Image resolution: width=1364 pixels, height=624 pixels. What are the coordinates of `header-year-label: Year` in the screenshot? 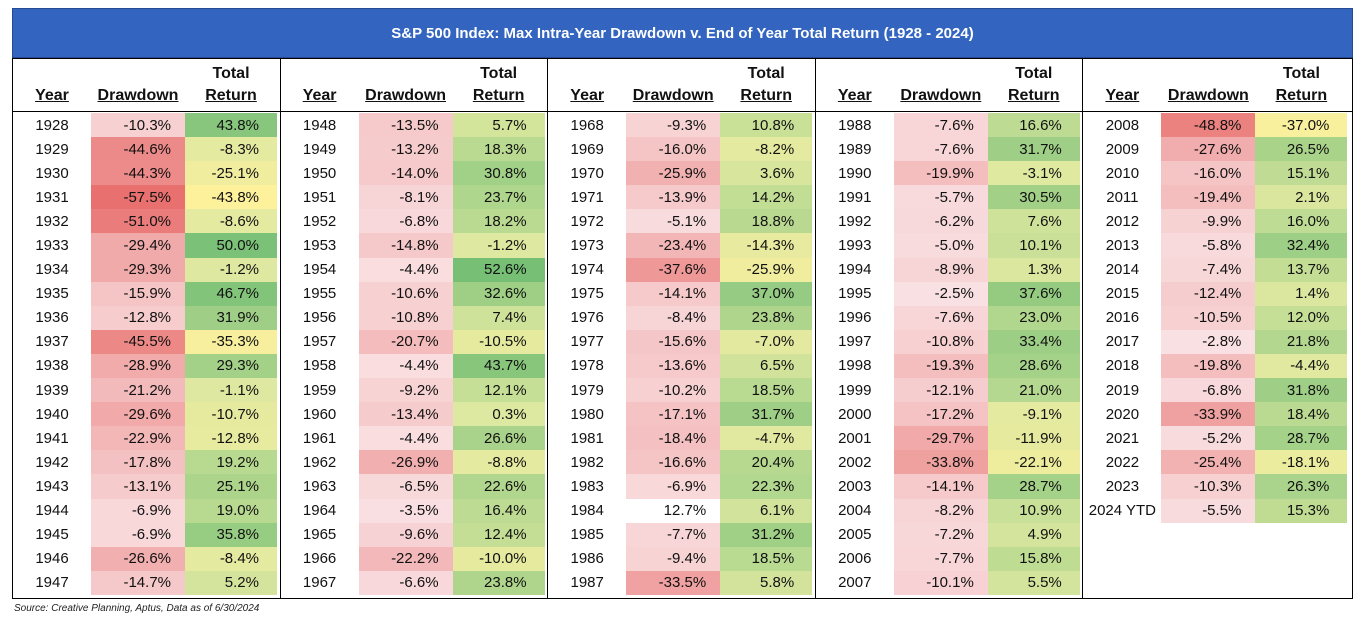 It's located at (854, 95).